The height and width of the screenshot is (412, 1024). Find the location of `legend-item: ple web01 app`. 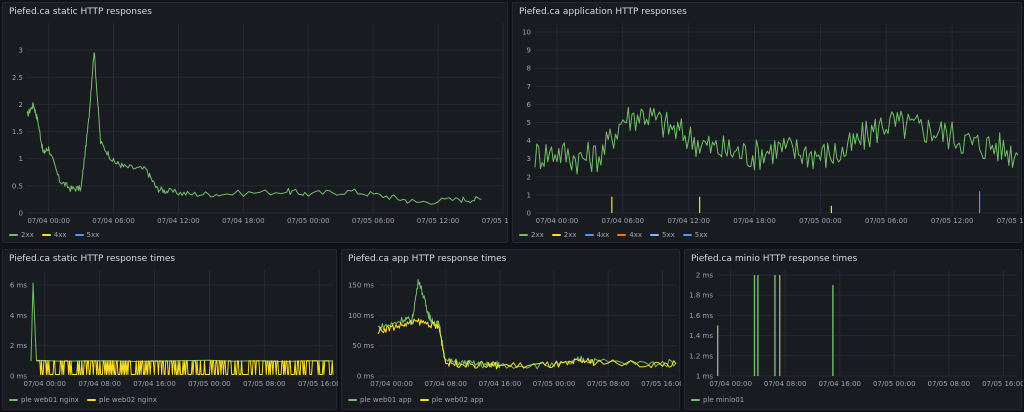

legend-item: ple web01 app is located at coordinates (380, 400).